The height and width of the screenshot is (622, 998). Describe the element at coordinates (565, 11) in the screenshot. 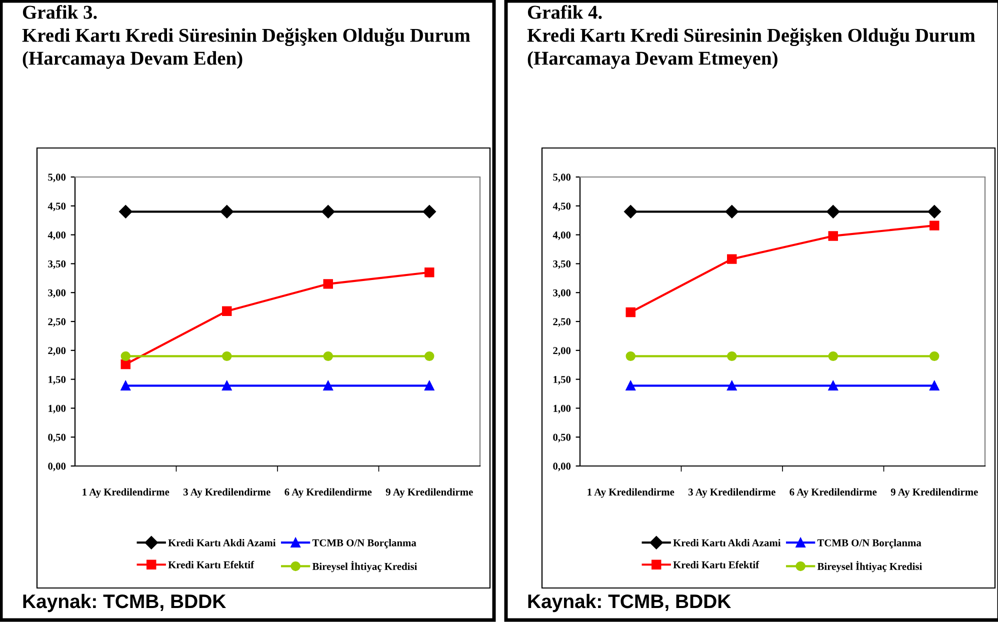

I see `chart-title: Grafik 4.` at that location.